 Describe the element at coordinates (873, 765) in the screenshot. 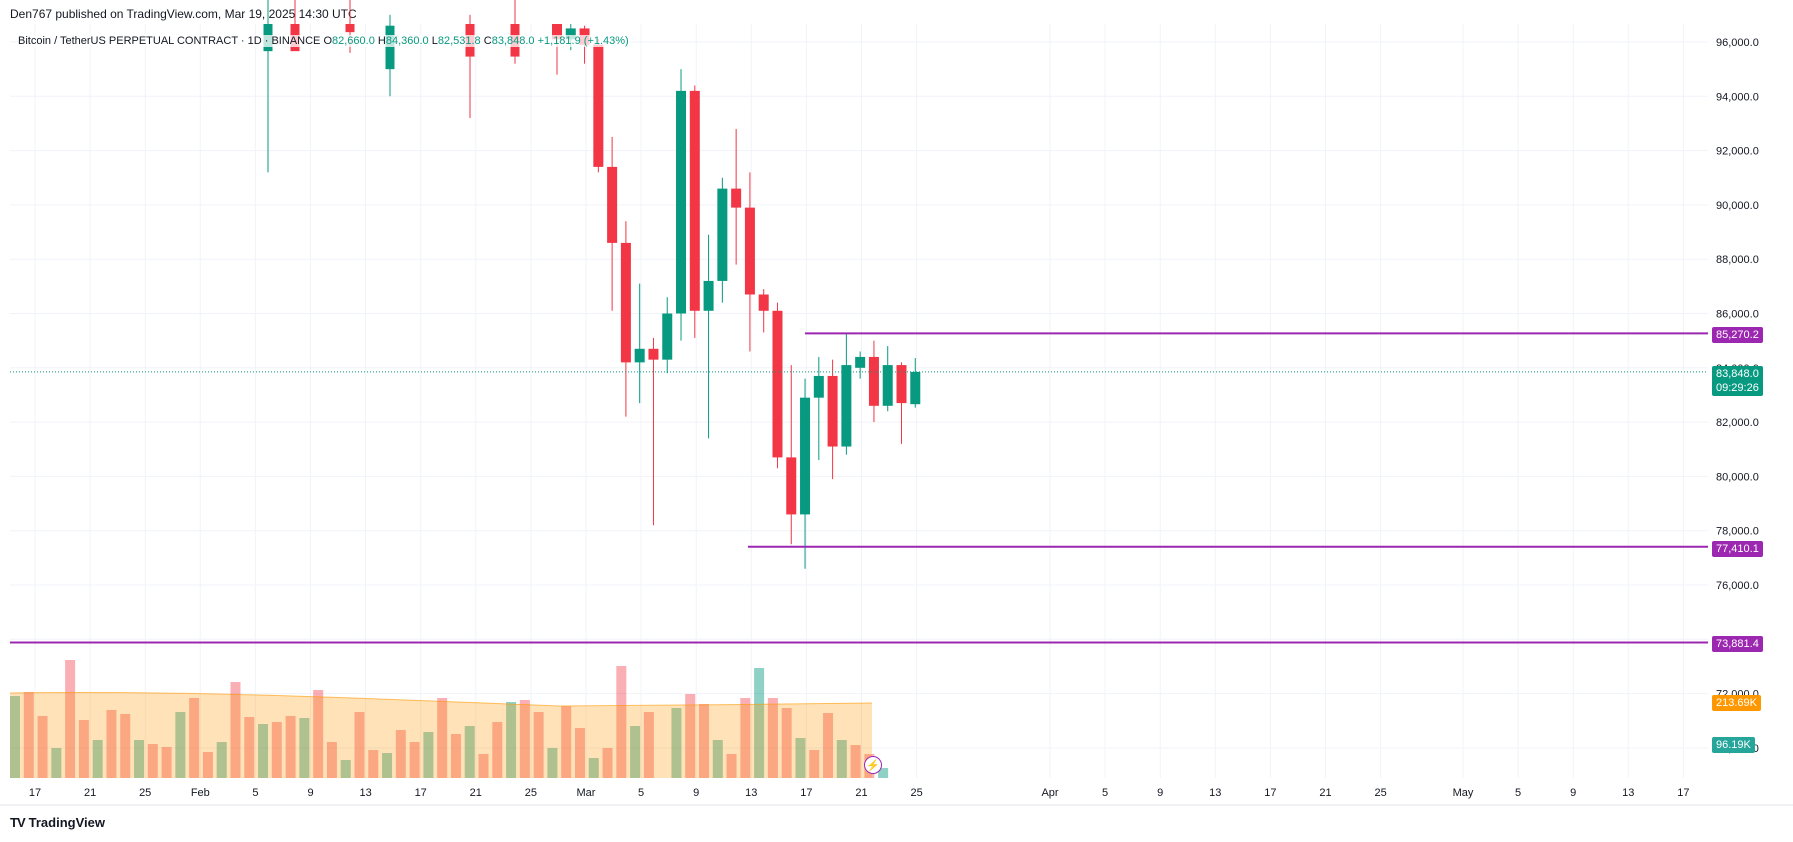

I see `lightning-icon: ⚡` at that location.